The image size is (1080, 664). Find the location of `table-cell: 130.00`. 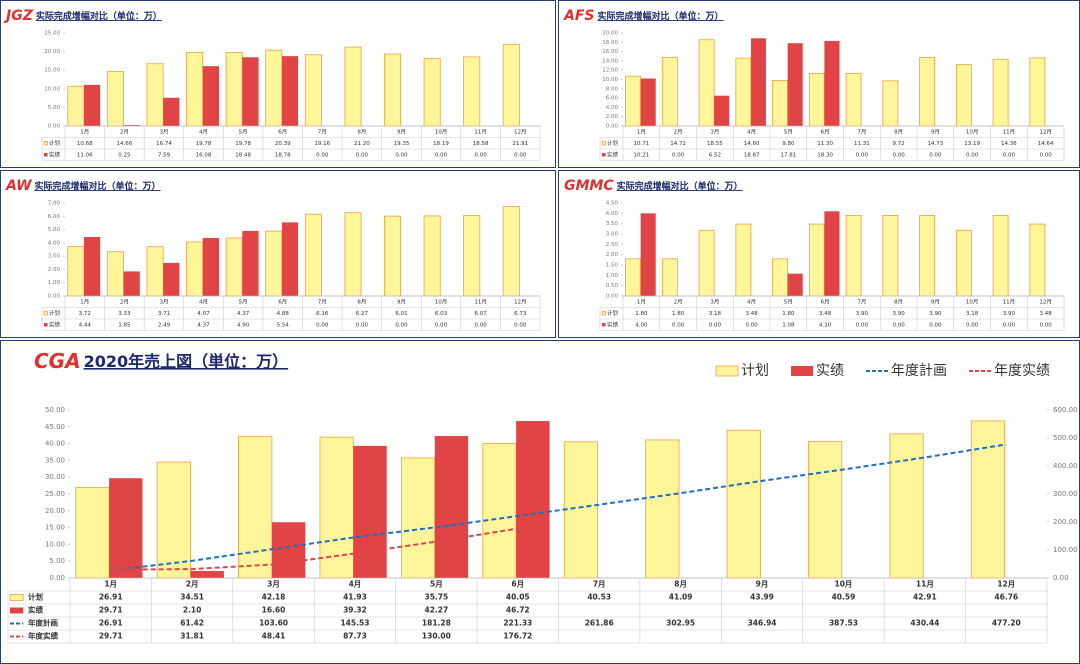

table-cell: 130.00 is located at coordinates (436, 636).